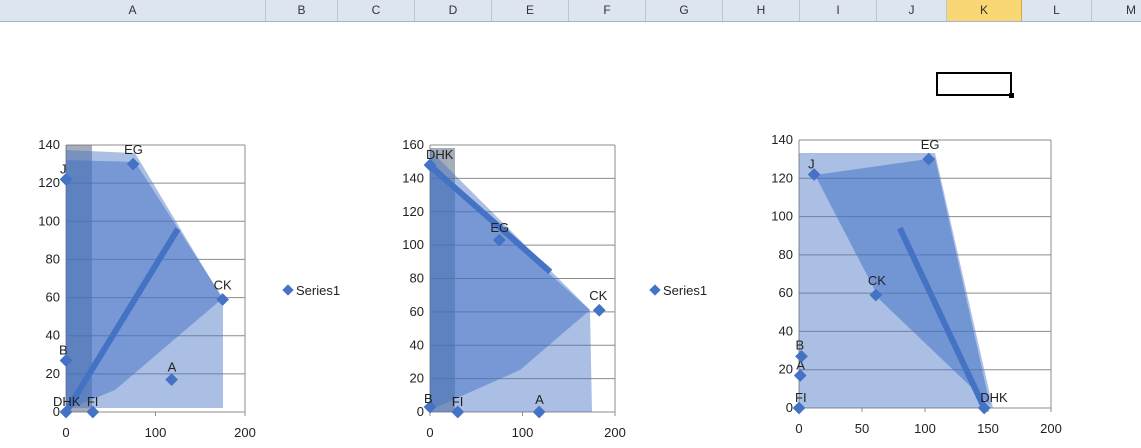 This screenshot has height=448, width=1141. Describe the element at coordinates (376, 10) in the screenshot. I see `column-header-c: C` at that location.